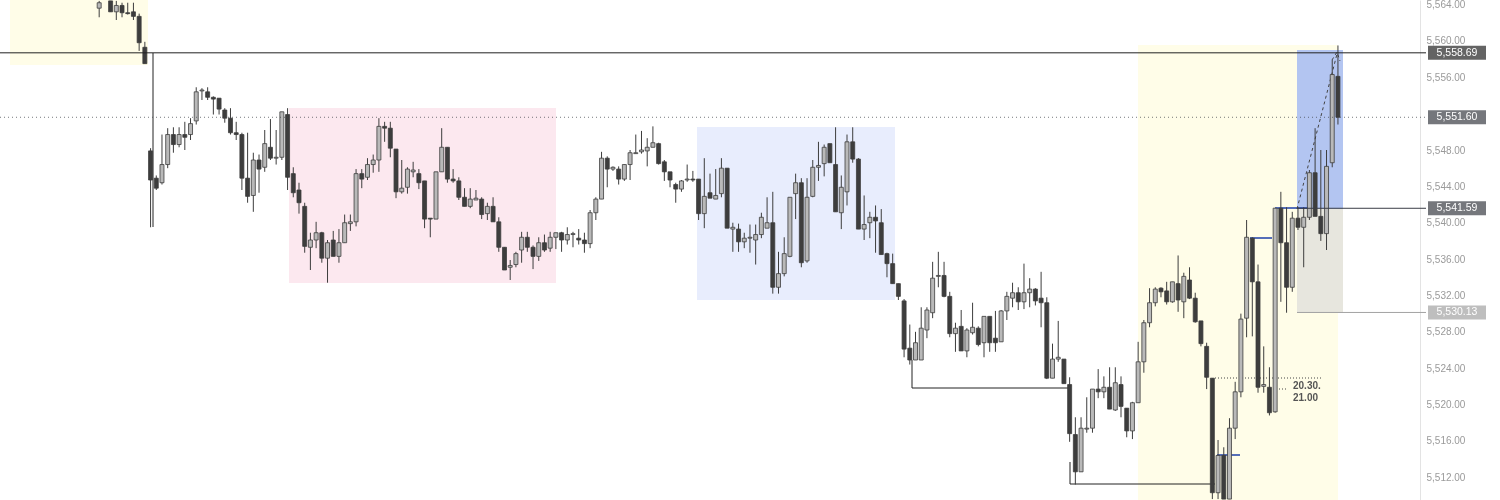 The width and height of the screenshot is (1500, 500). Describe the element at coordinates (1446, 186) in the screenshot. I see `y-tick-label: 5,544.00` at that location.